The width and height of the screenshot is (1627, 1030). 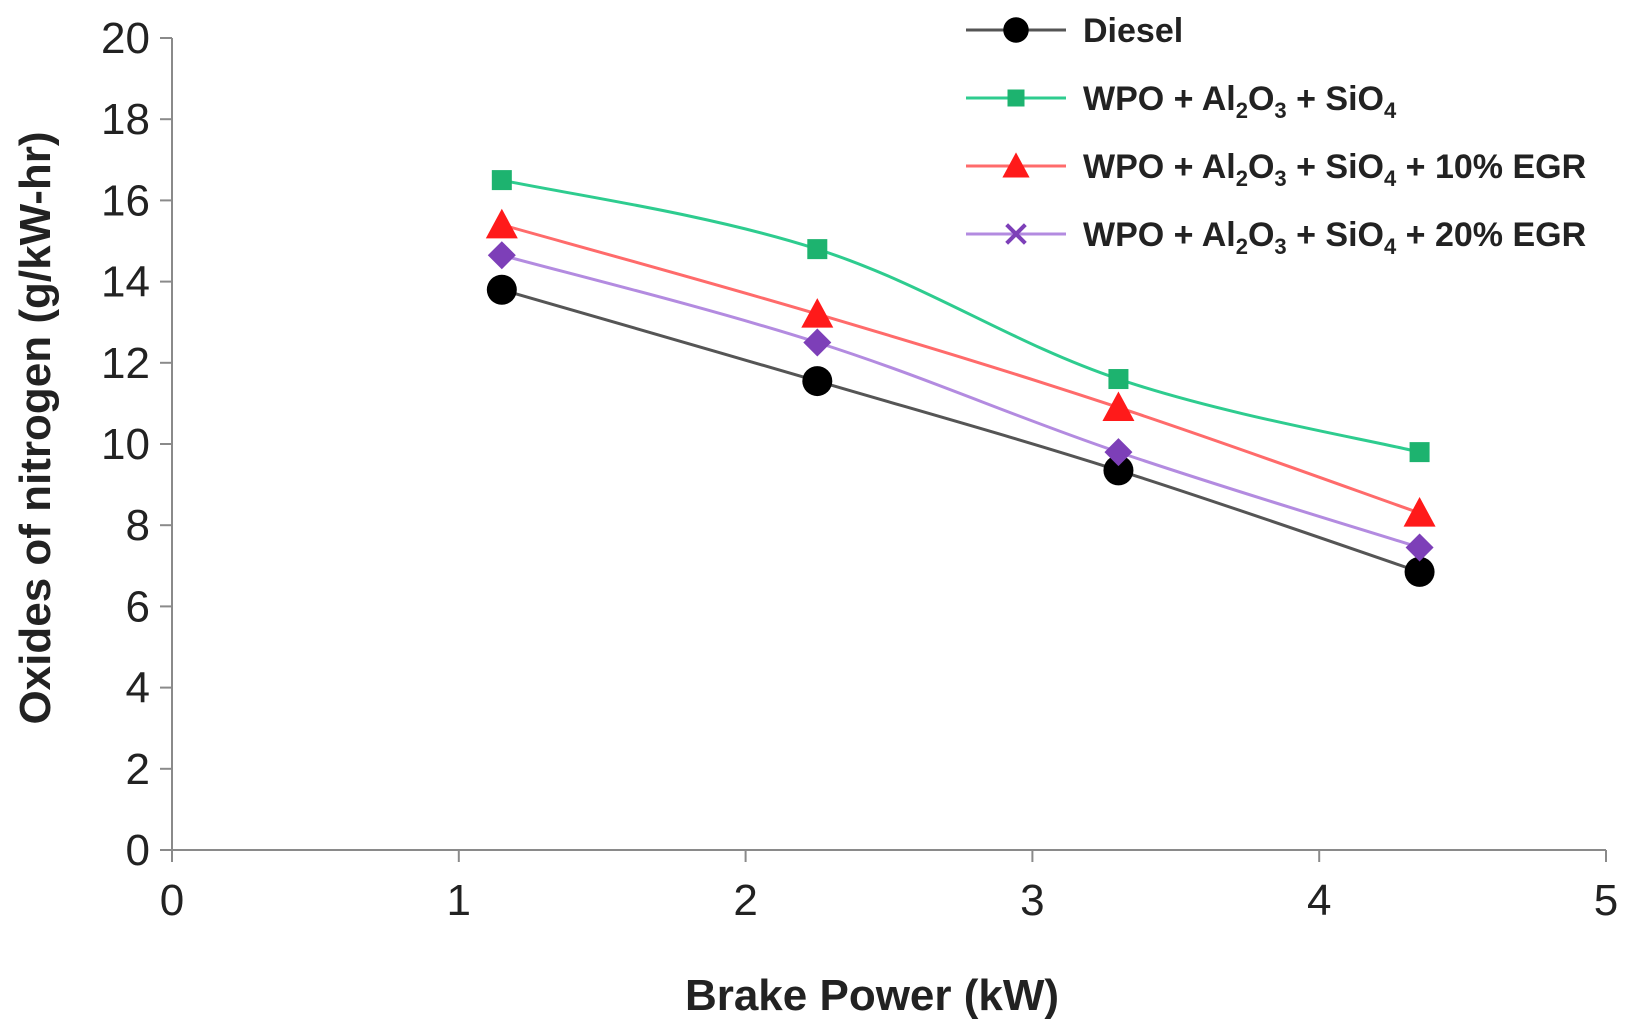 I want to click on y-tick-label: 16, so click(x=125, y=200).